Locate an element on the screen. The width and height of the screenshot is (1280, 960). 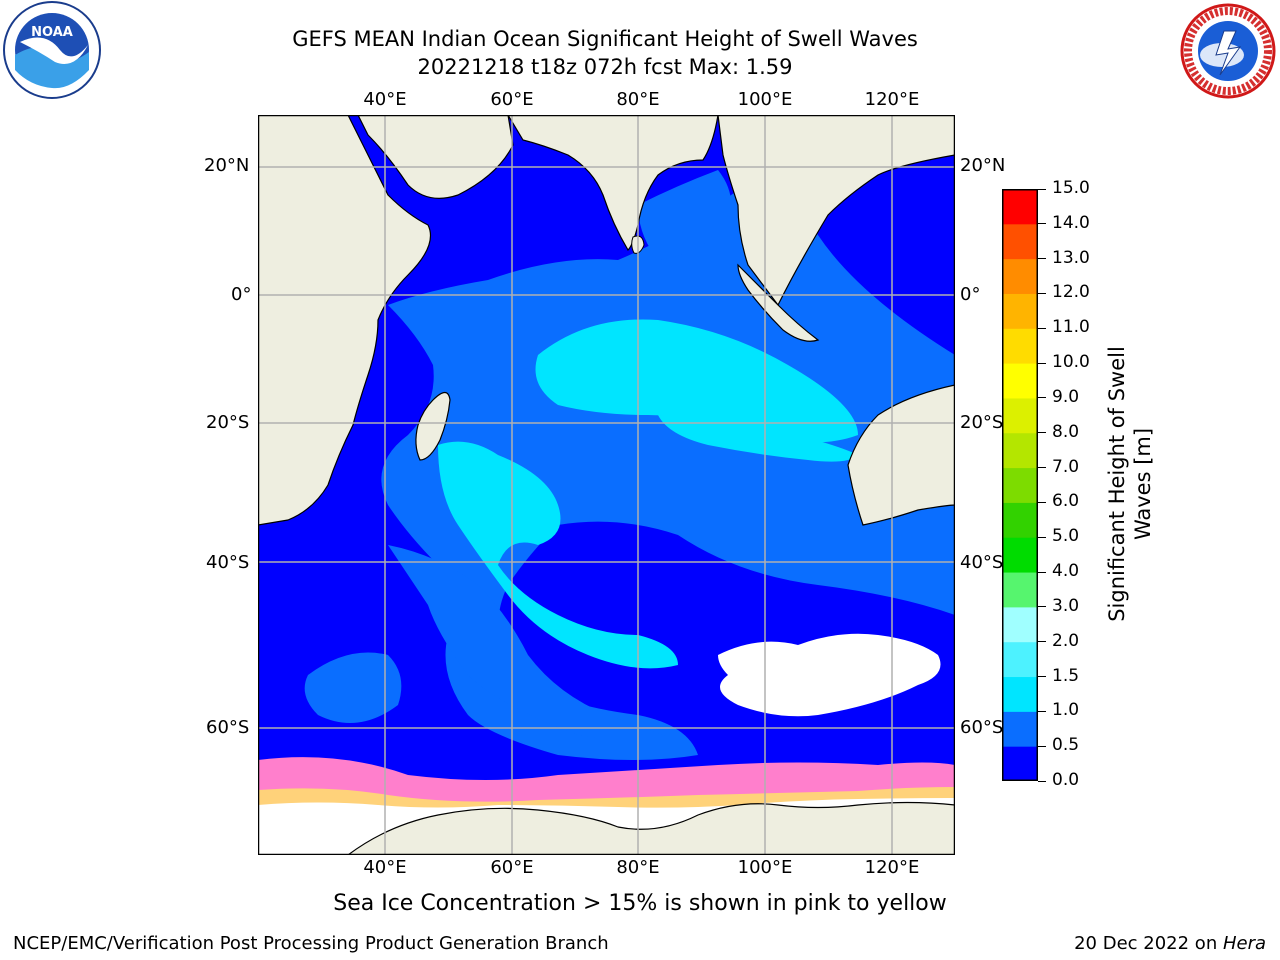
antarctica-land is located at coordinates (650, 828).